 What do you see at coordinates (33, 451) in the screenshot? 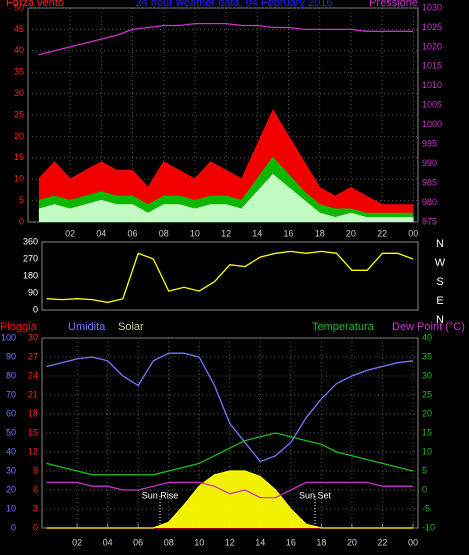
I see `y3ticks-label: 12` at bounding box center [33, 451].